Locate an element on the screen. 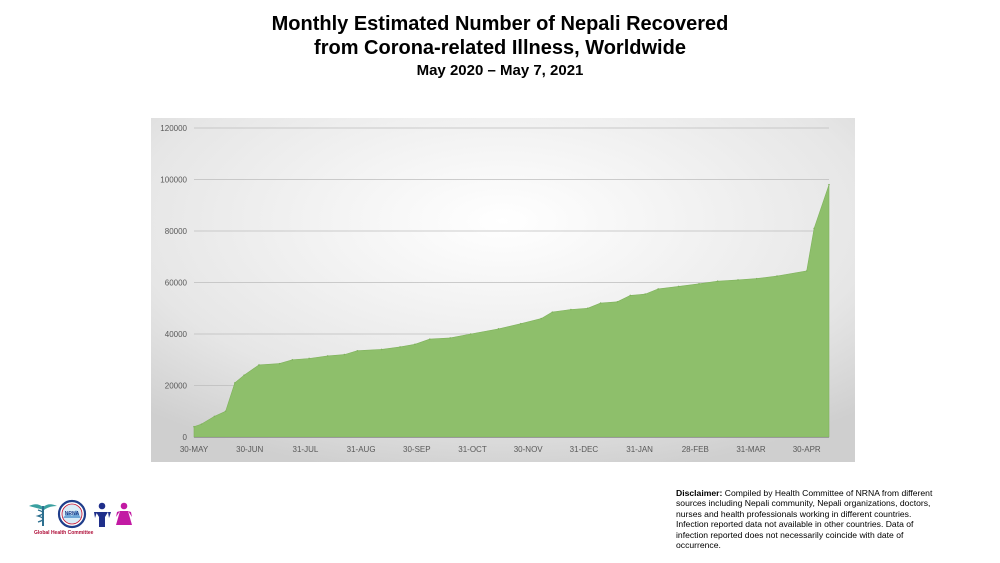  y-tick-label: 0 is located at coordinates (185, 437).